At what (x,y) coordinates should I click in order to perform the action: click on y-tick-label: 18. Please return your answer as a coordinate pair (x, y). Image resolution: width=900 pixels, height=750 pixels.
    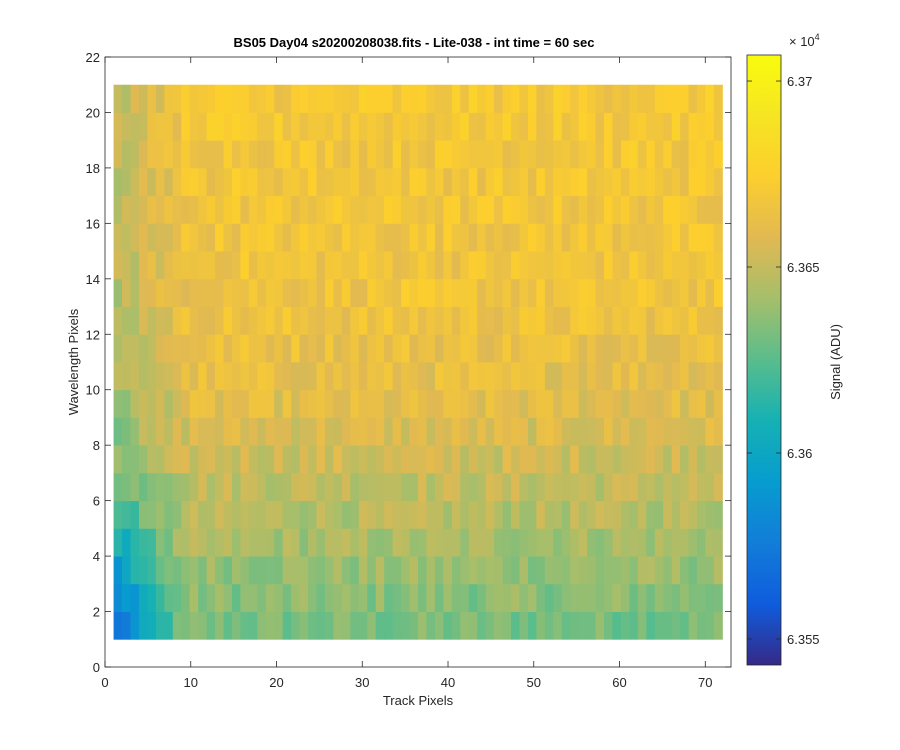
    Looking at the image, I should click on (93, 168).